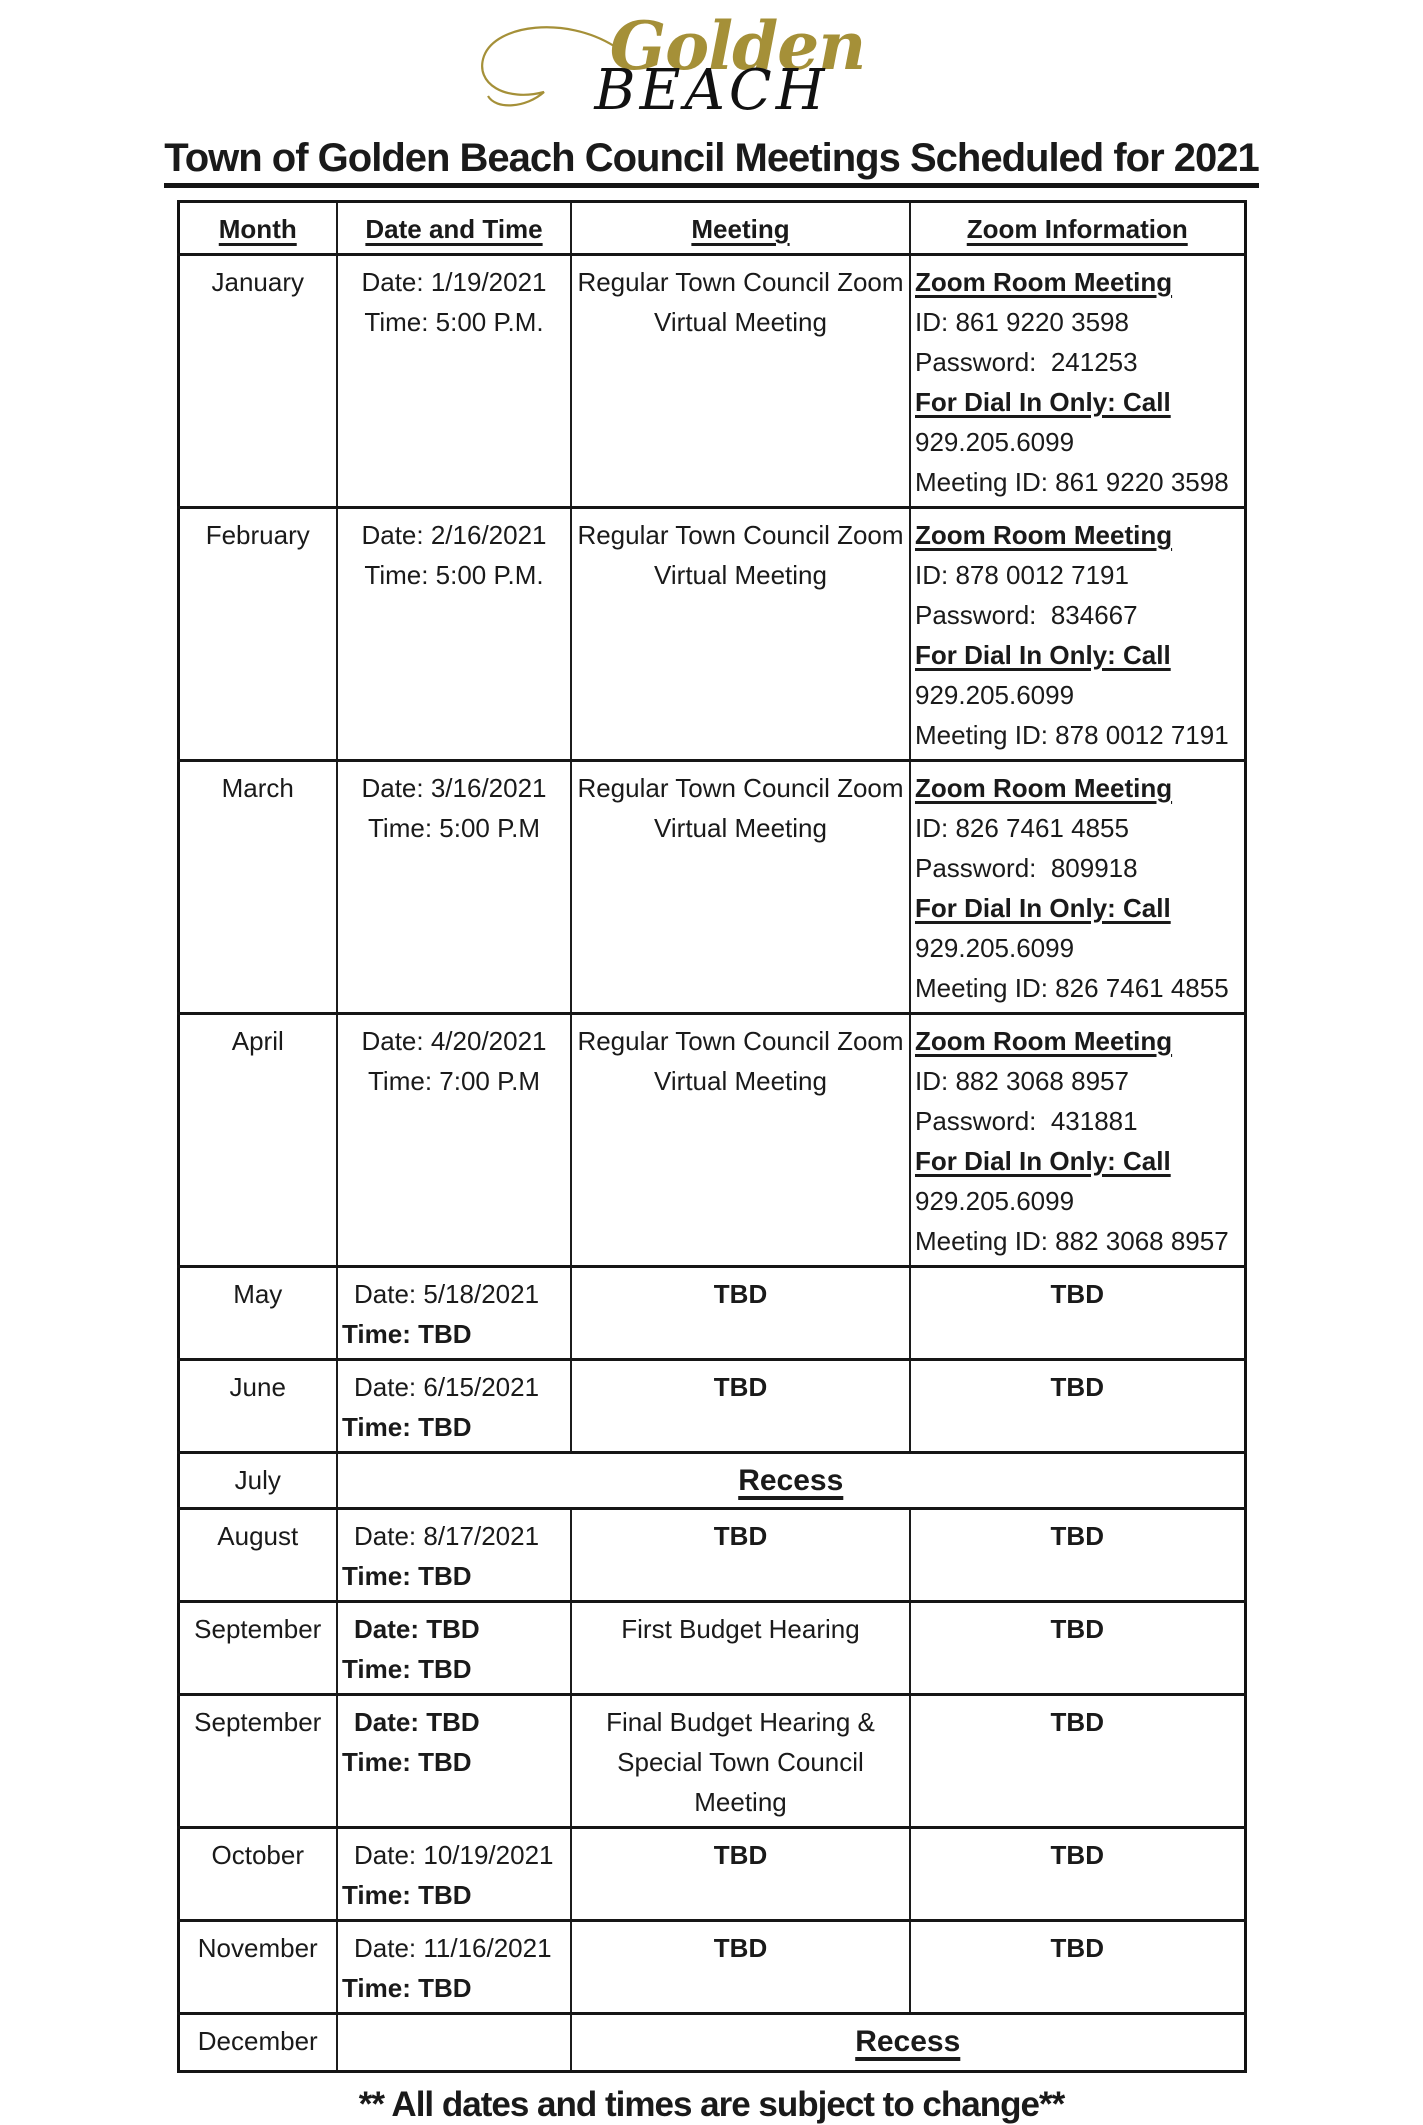  Describe the element at coordinates (1022, 1081) in the screenshot. I see `zoom-id: ID: 882 3068 8957` at that location.